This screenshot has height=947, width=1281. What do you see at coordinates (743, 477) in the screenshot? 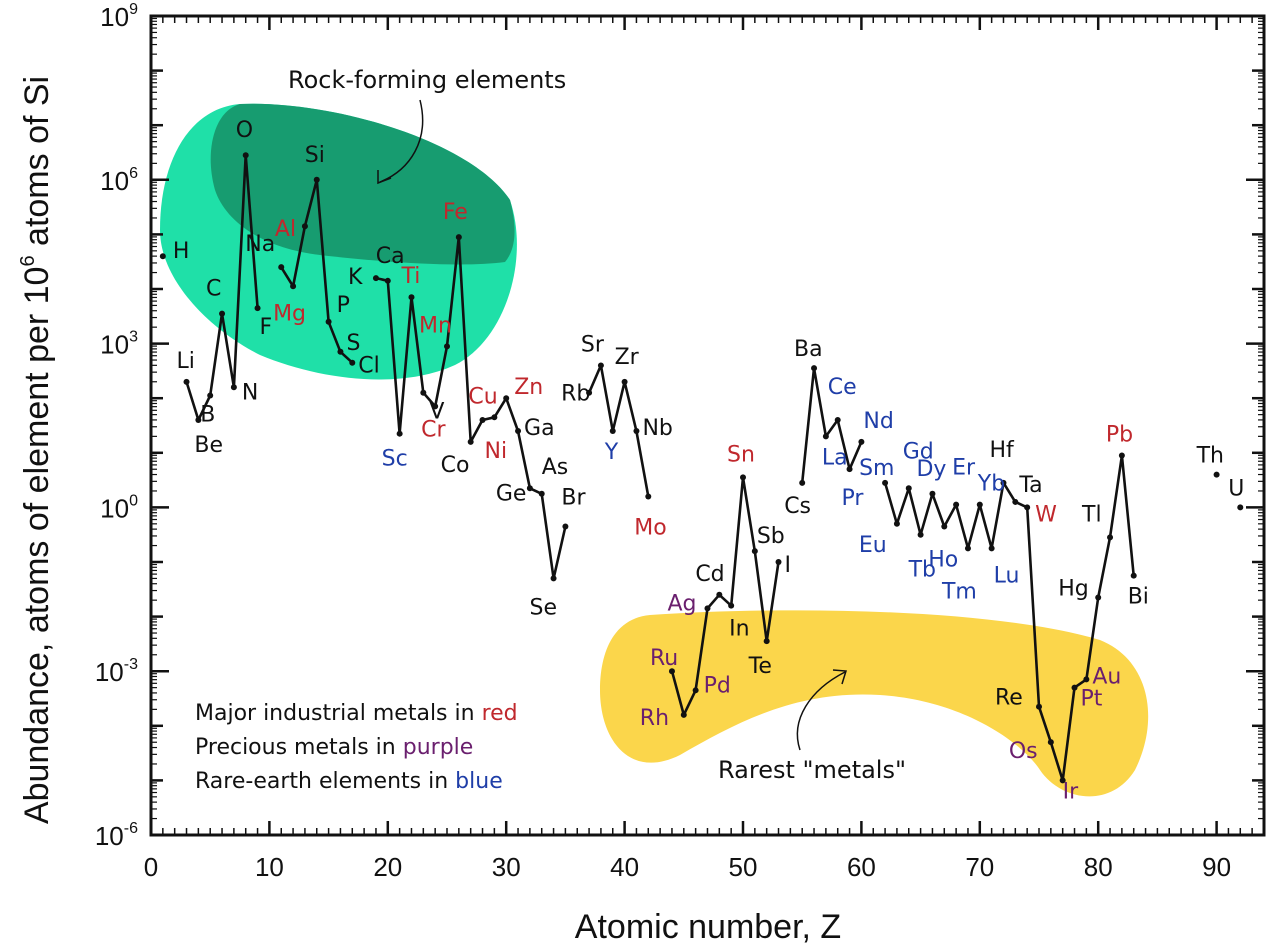
I see `point-Sn` at bounding box center [743, 477].